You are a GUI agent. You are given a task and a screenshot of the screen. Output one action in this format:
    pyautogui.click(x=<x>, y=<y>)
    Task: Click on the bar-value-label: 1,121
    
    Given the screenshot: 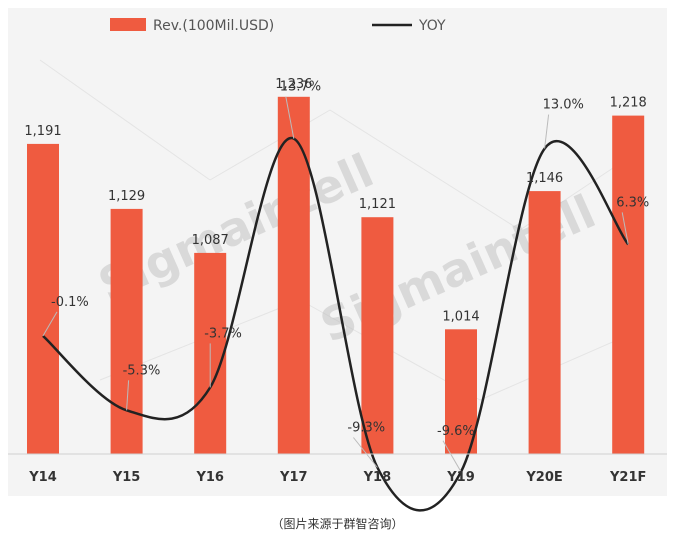 What is the action you would take?
    pyautogui.click(x=377, y=204)
    